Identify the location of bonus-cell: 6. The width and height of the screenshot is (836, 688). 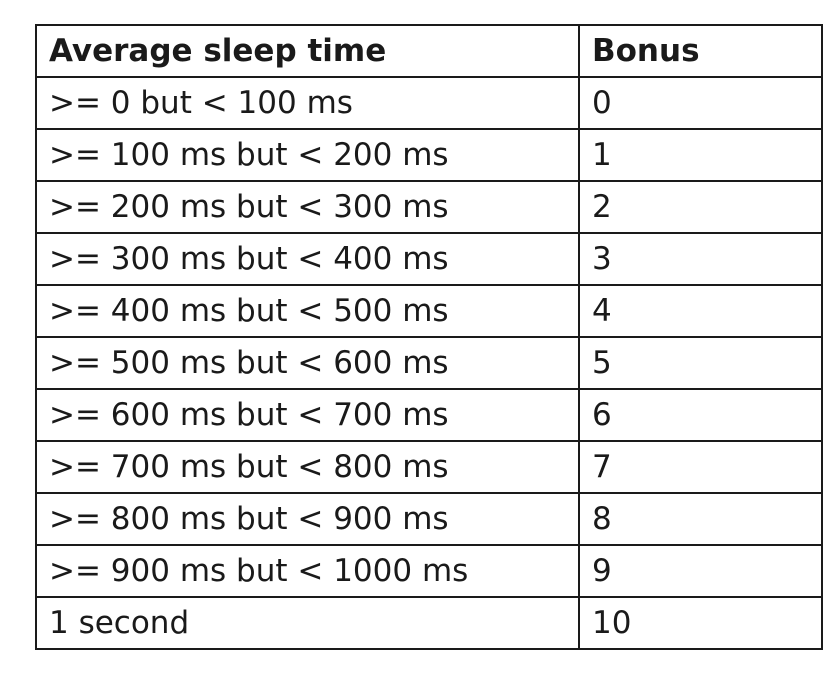
(700, 415).